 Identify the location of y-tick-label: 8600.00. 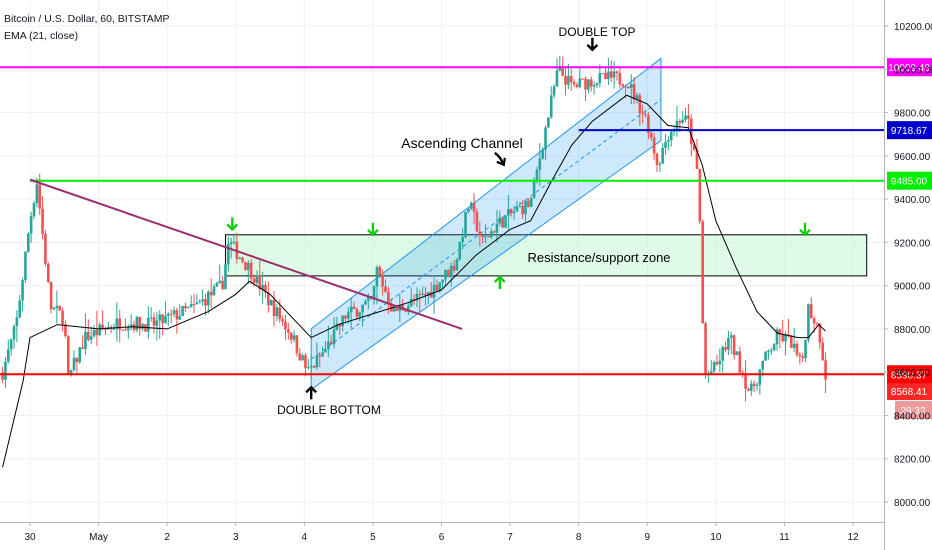
(912, 373).